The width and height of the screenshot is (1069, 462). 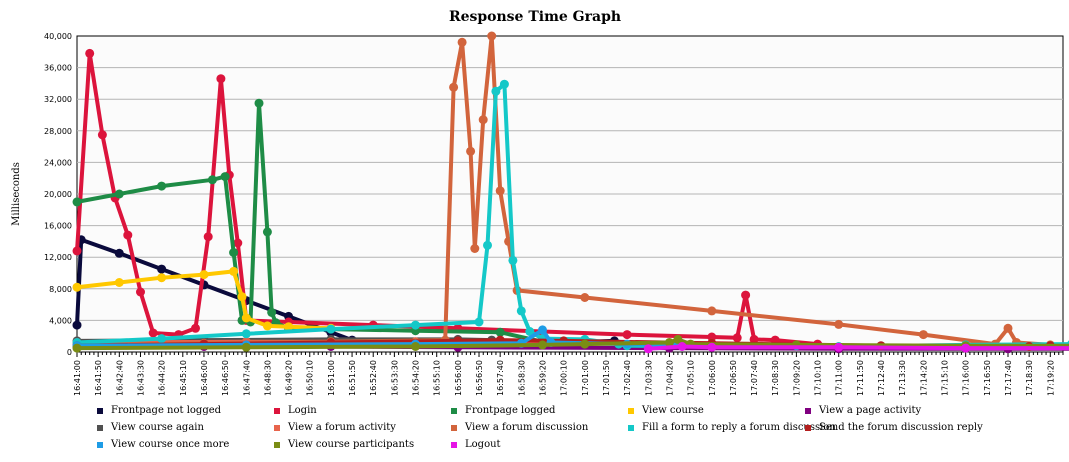 What do you see at coordinates (923, 378) in the screenshot?
I see `x-tick-label: 17:14:20` at bounding box center [923, 378].